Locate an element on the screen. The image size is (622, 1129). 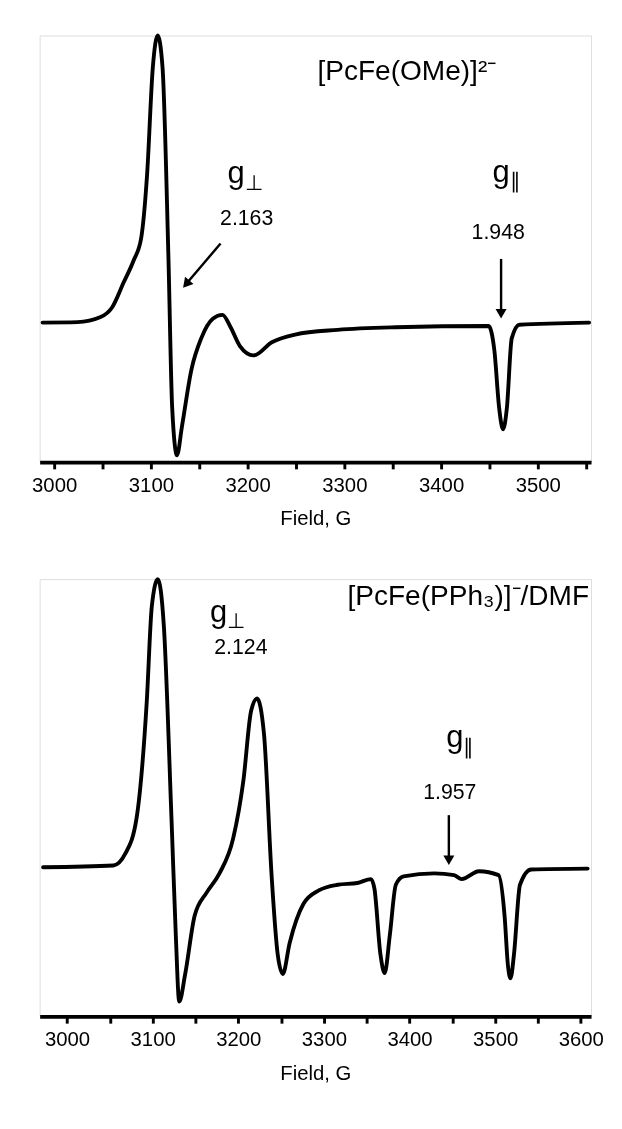
x-tick-label: 3600 is located at coordinates (581, 1038).